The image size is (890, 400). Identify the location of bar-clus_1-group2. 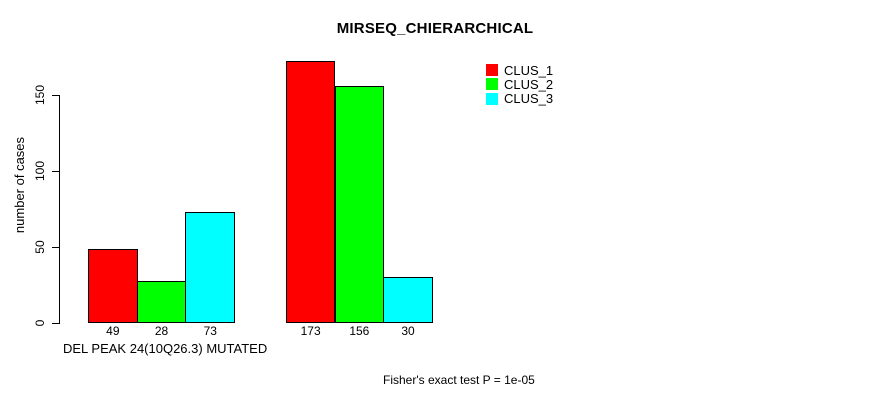
(310, 191).